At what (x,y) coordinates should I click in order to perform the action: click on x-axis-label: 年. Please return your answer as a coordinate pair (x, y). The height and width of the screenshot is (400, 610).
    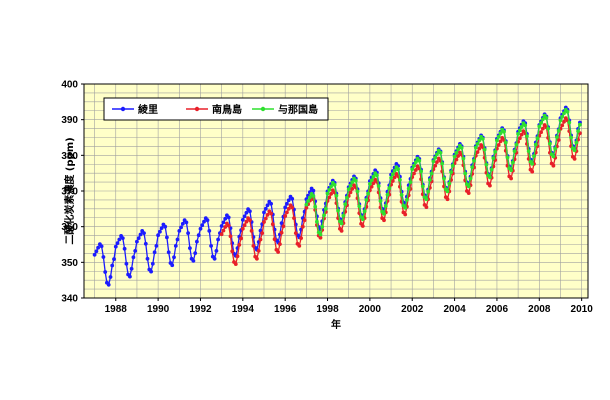
    Looking at the image, I should click on (336, 324).